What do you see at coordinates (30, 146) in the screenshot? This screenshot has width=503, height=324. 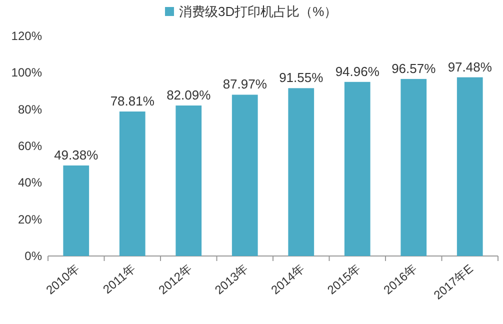 I see `y-tick-label: 60%` at bounding box center [30, 146].